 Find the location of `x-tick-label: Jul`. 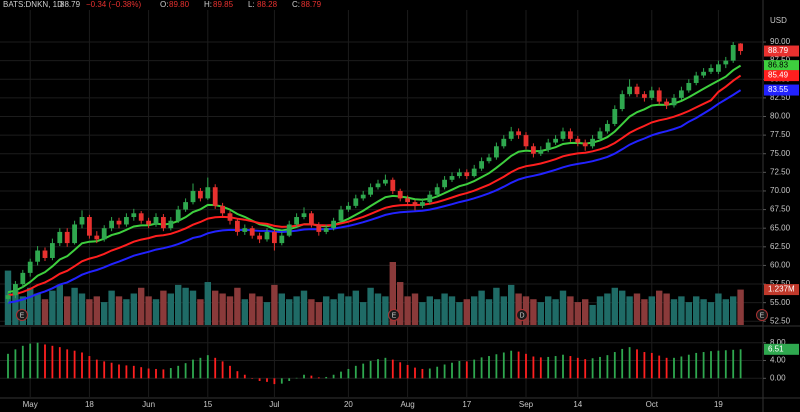

x-tick-label: Jul is located at coordinates (274, 404).